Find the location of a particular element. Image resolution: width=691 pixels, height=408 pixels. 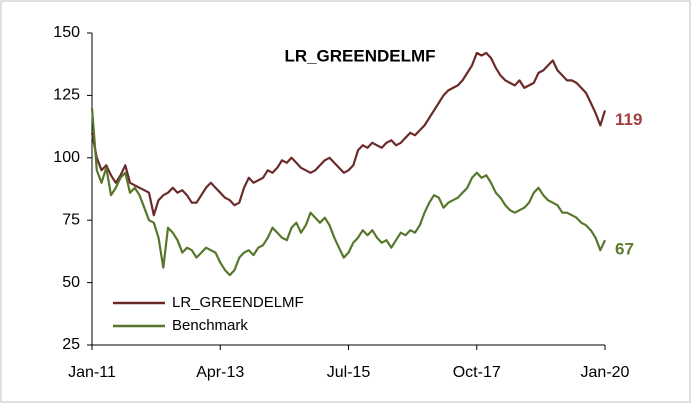

x-tick-label: Oct-17 is located at coordinates (477, 372).